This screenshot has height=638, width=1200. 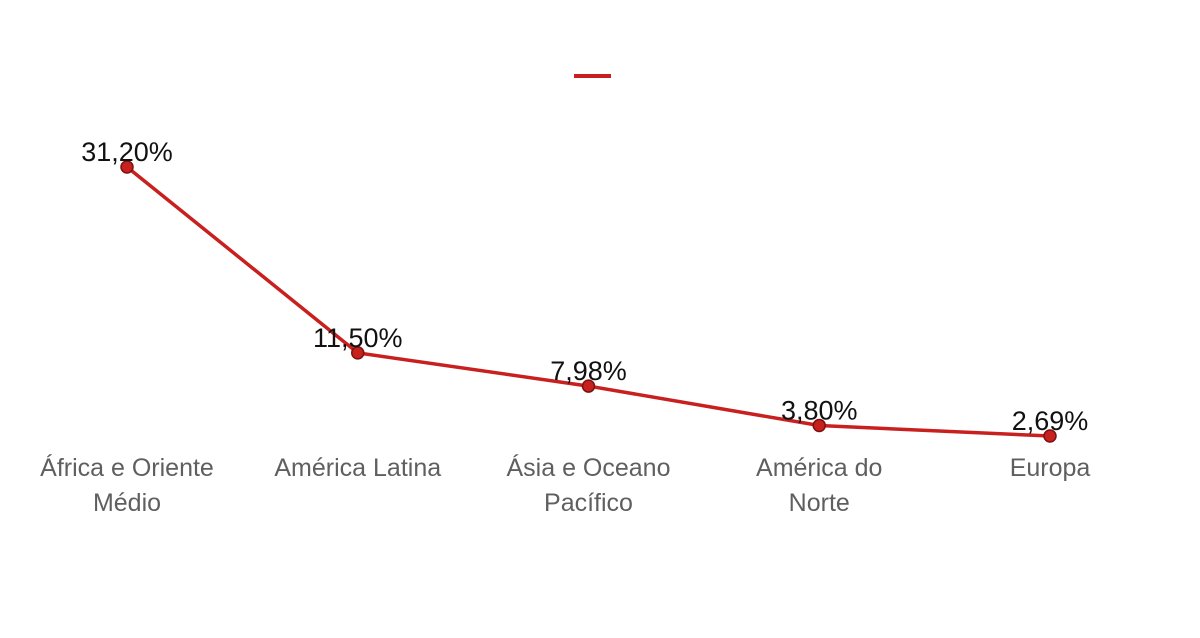 I want to click on category-label: América do Norte, so click(x=819, y=485).